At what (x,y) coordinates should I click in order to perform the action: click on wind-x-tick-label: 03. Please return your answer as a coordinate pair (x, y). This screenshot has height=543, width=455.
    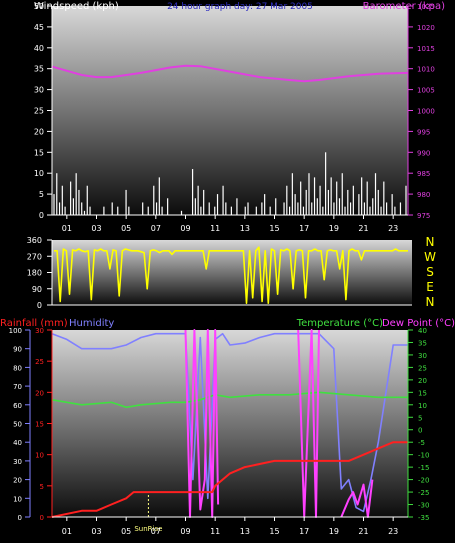
    Looking at the image, I should click on (96, 228).